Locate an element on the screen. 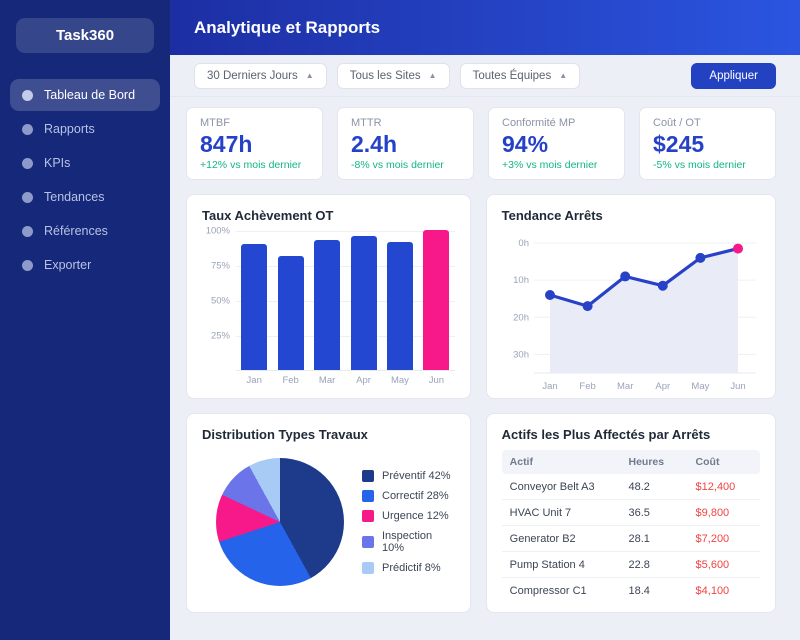 This screenshot has width=800, height=640. x-axis-tick-label: Apr is located at coordinates (662, 386).